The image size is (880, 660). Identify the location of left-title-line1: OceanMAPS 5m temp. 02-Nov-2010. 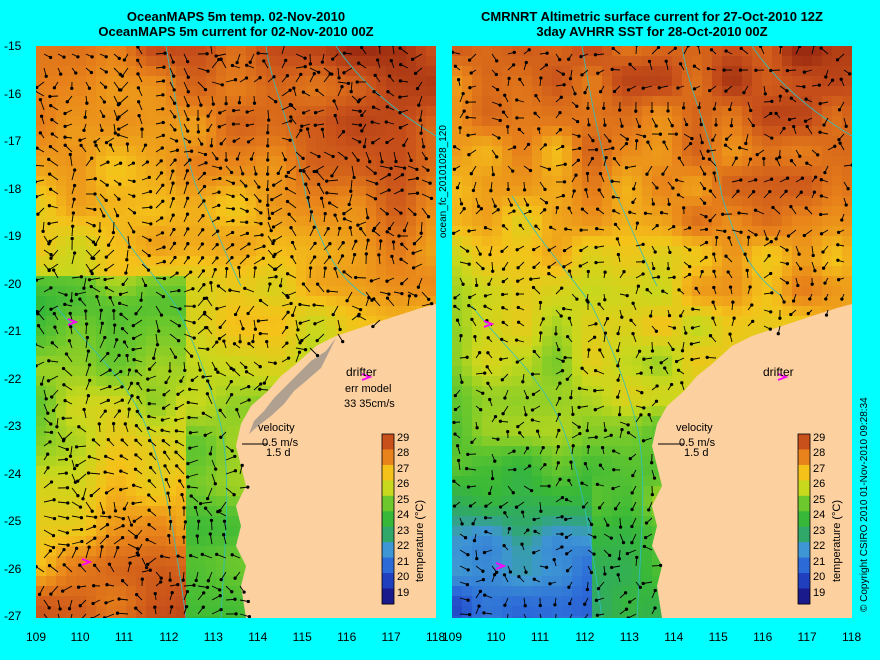
(236, 16).